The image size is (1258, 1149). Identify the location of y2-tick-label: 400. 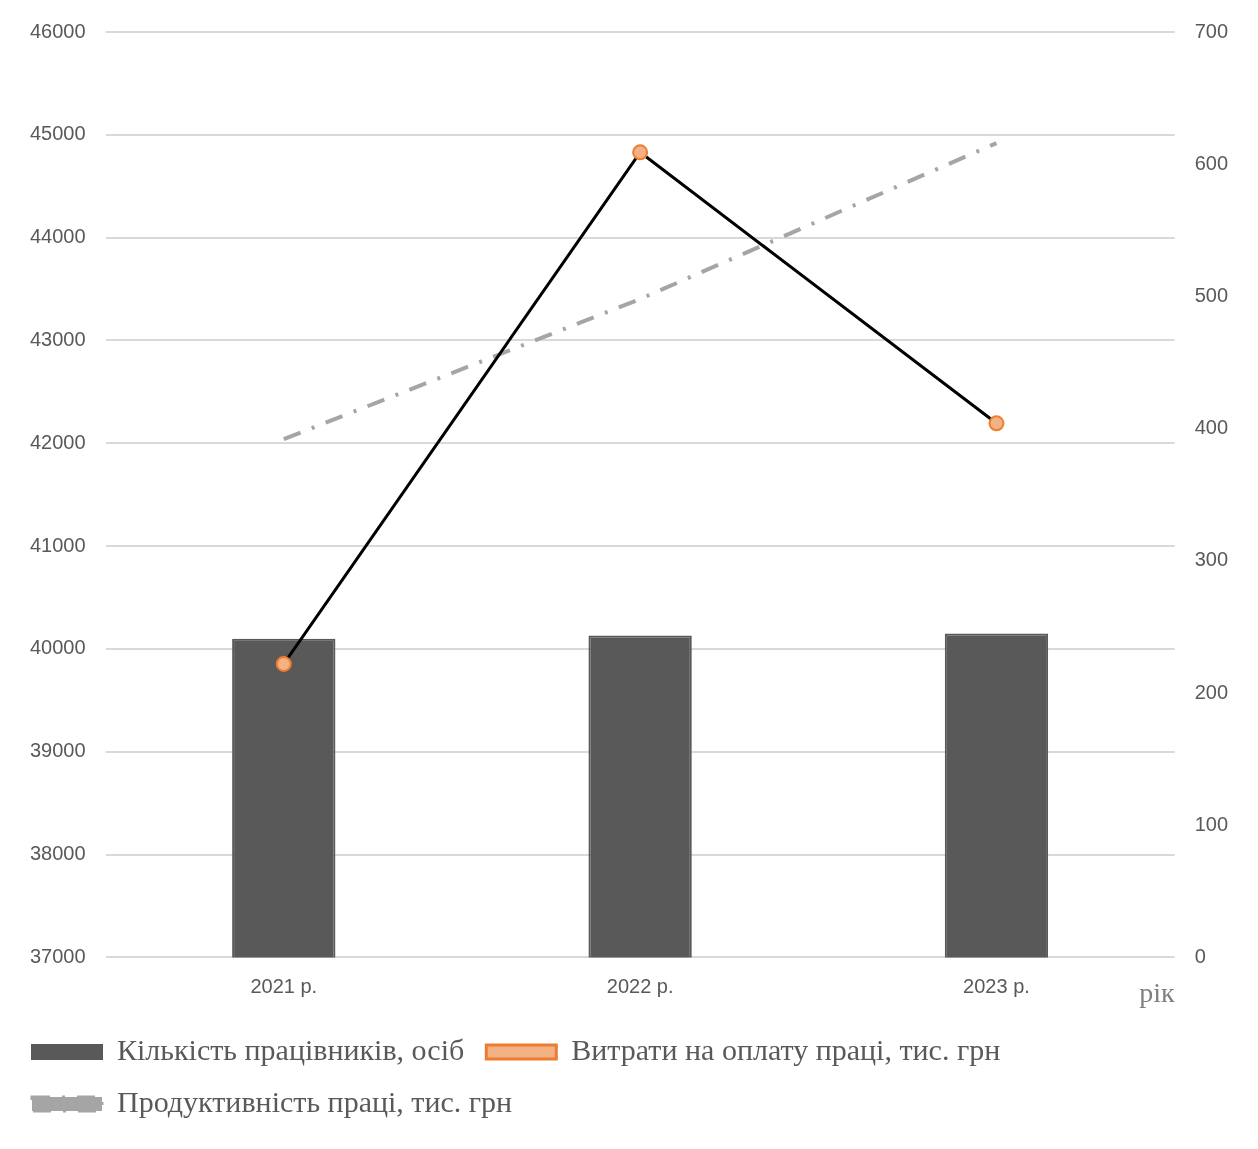
(1211, 427).